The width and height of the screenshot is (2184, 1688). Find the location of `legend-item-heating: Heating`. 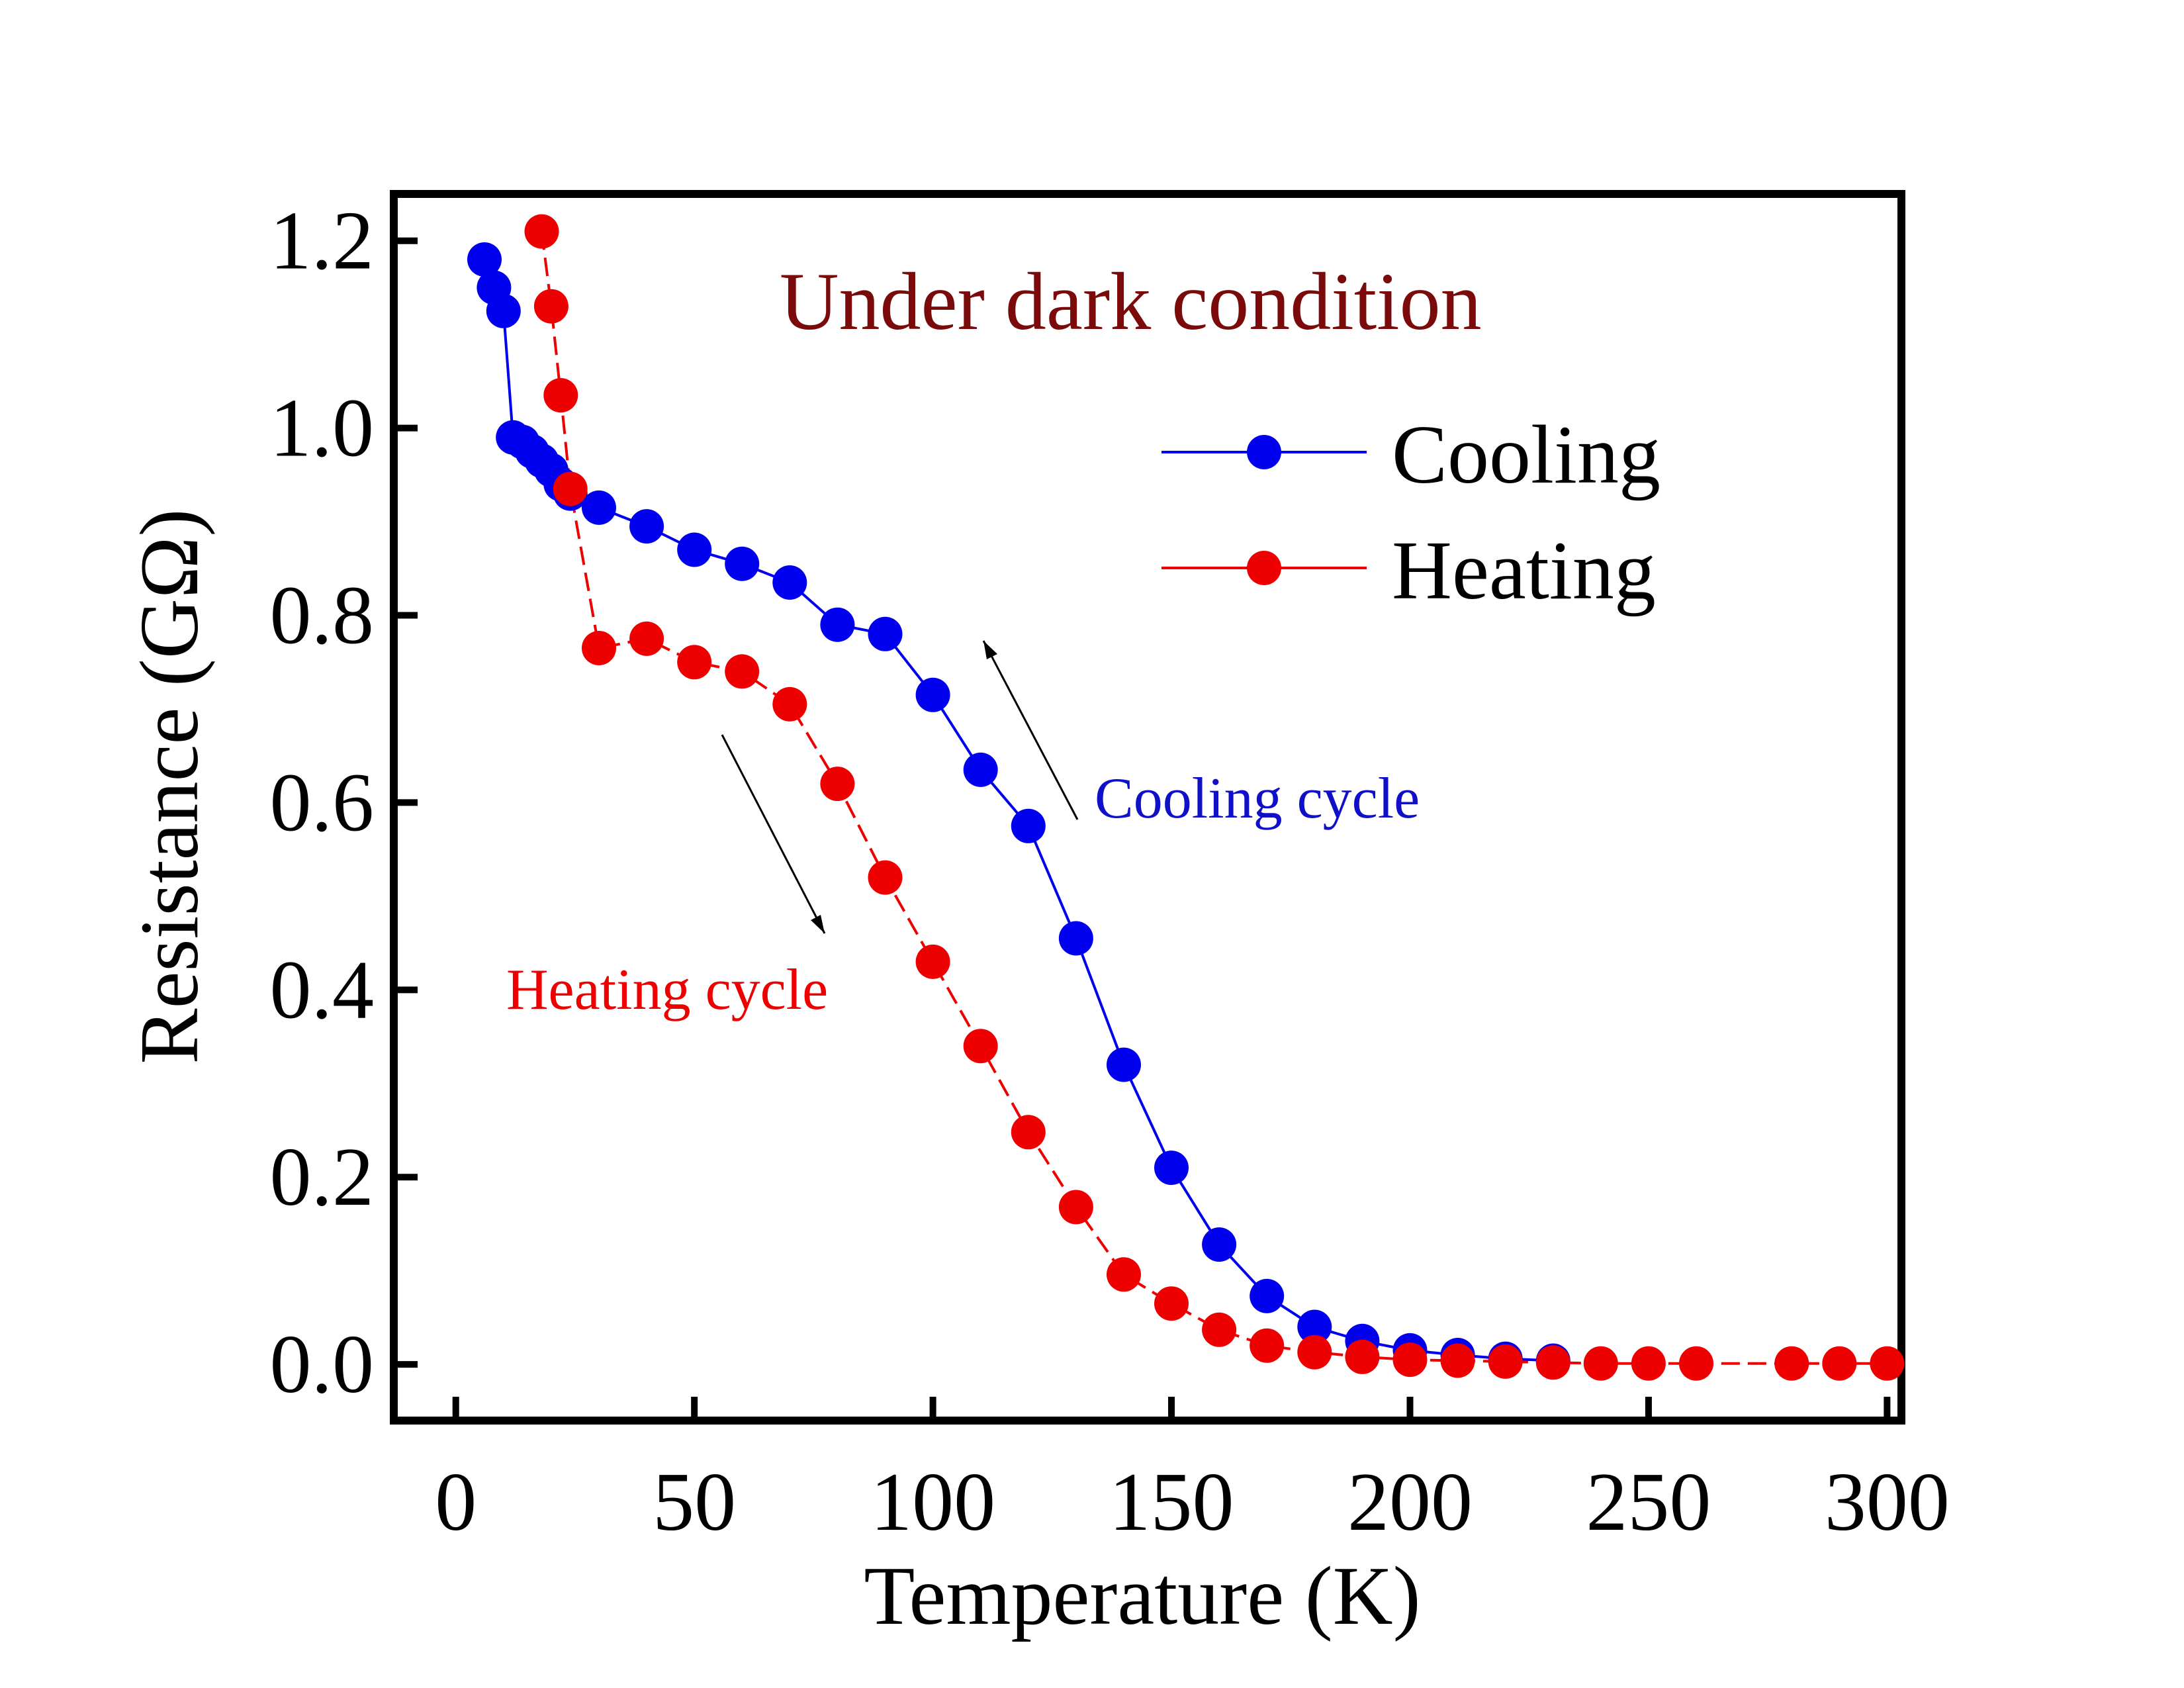

legend-item-heating: Heating is located at coordinates (1408, 571).